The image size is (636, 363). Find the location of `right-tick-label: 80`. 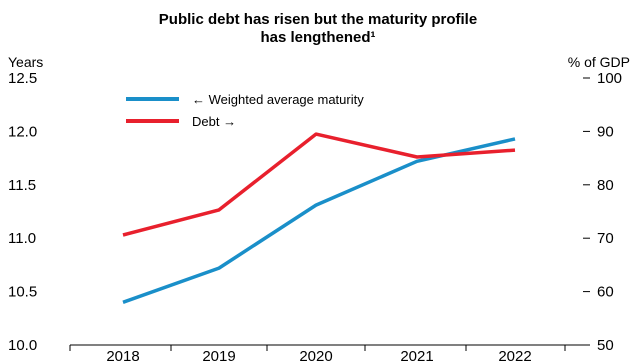

right-tick-label: 80 is located at coordinates (605, 185).